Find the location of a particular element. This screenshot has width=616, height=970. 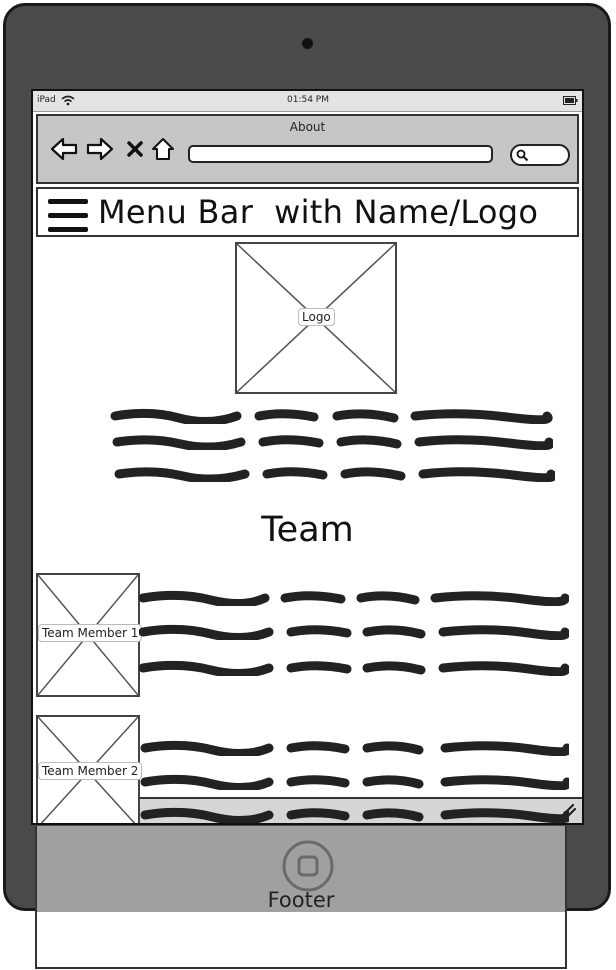

footer-label: Footer is located at coordinates (301, 900).